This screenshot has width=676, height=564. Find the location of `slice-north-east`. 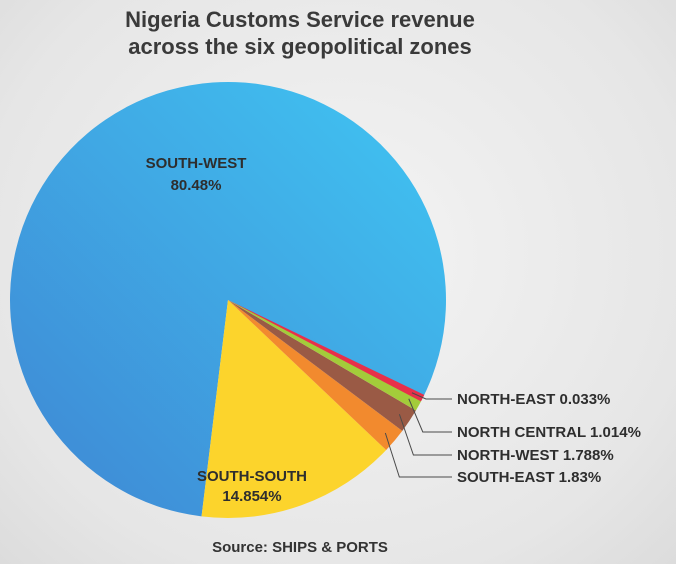

slice-north-east is located at coordinates (326, 351).